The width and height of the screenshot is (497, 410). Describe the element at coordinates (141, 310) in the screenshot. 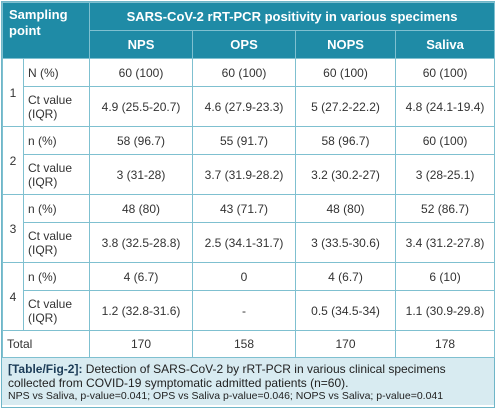

I see `cell-value: 1.2 (32.8-31.6)` at that location.